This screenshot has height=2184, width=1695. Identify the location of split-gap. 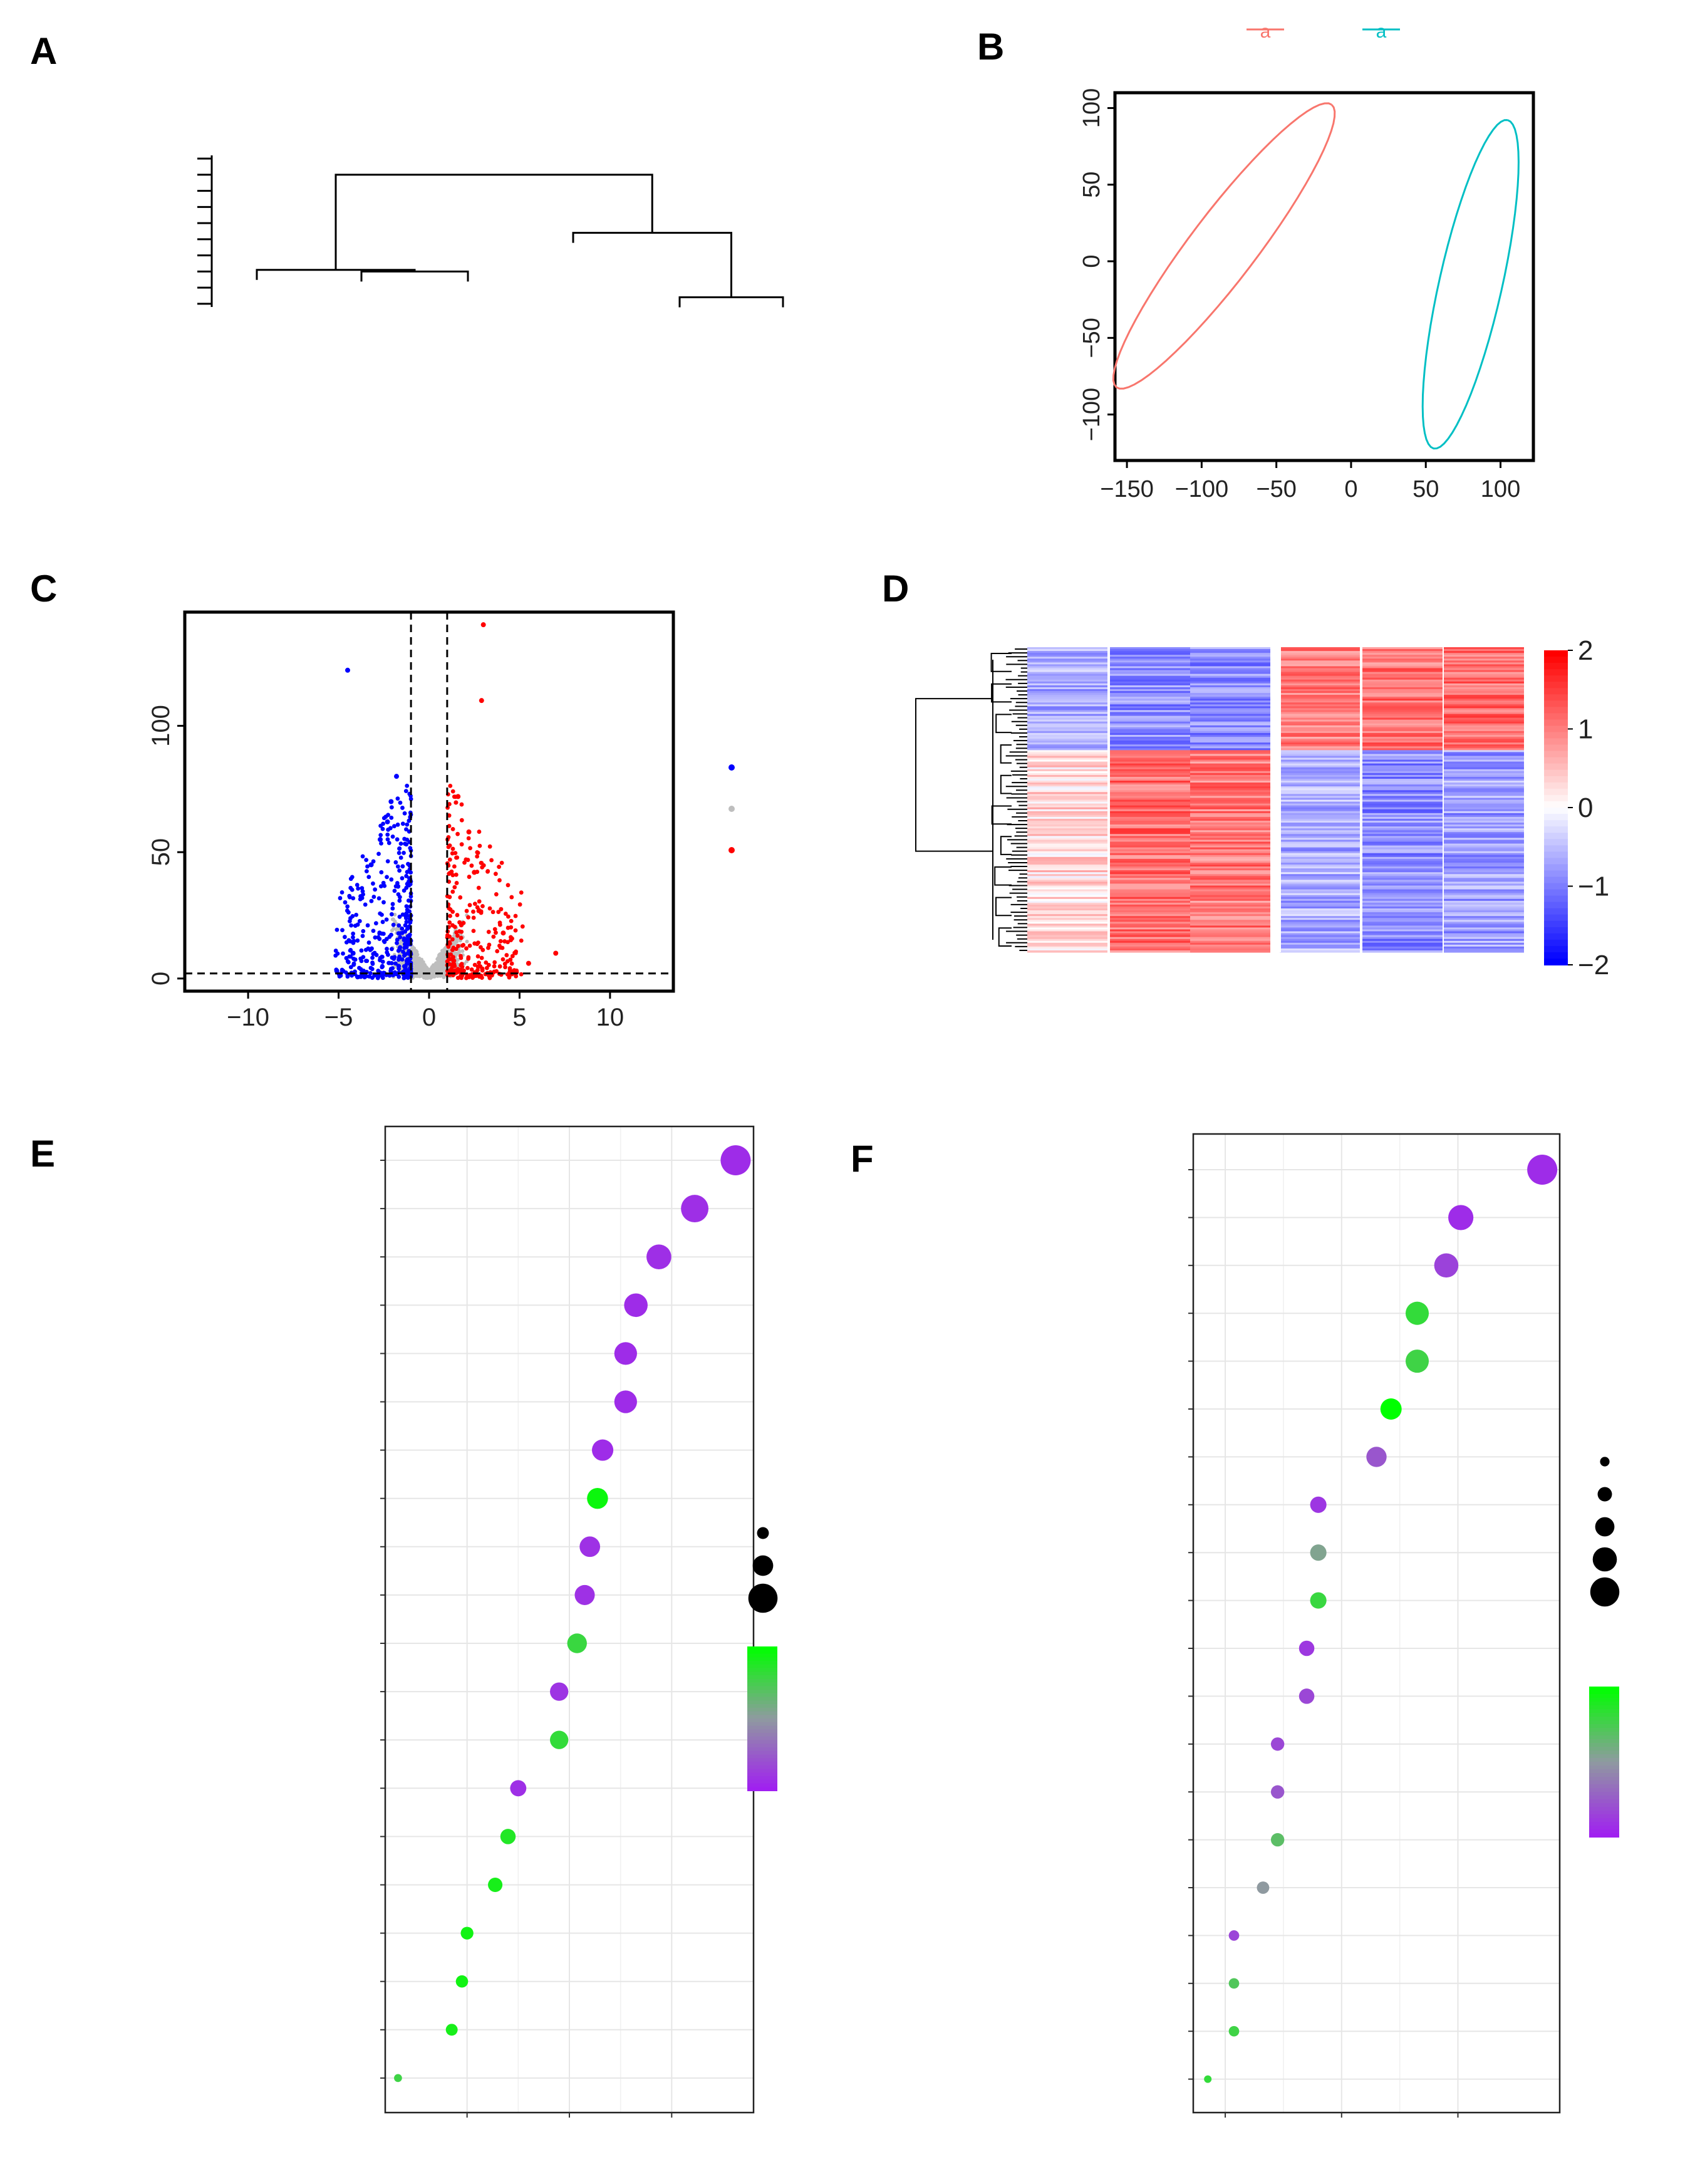
(1278, 799).